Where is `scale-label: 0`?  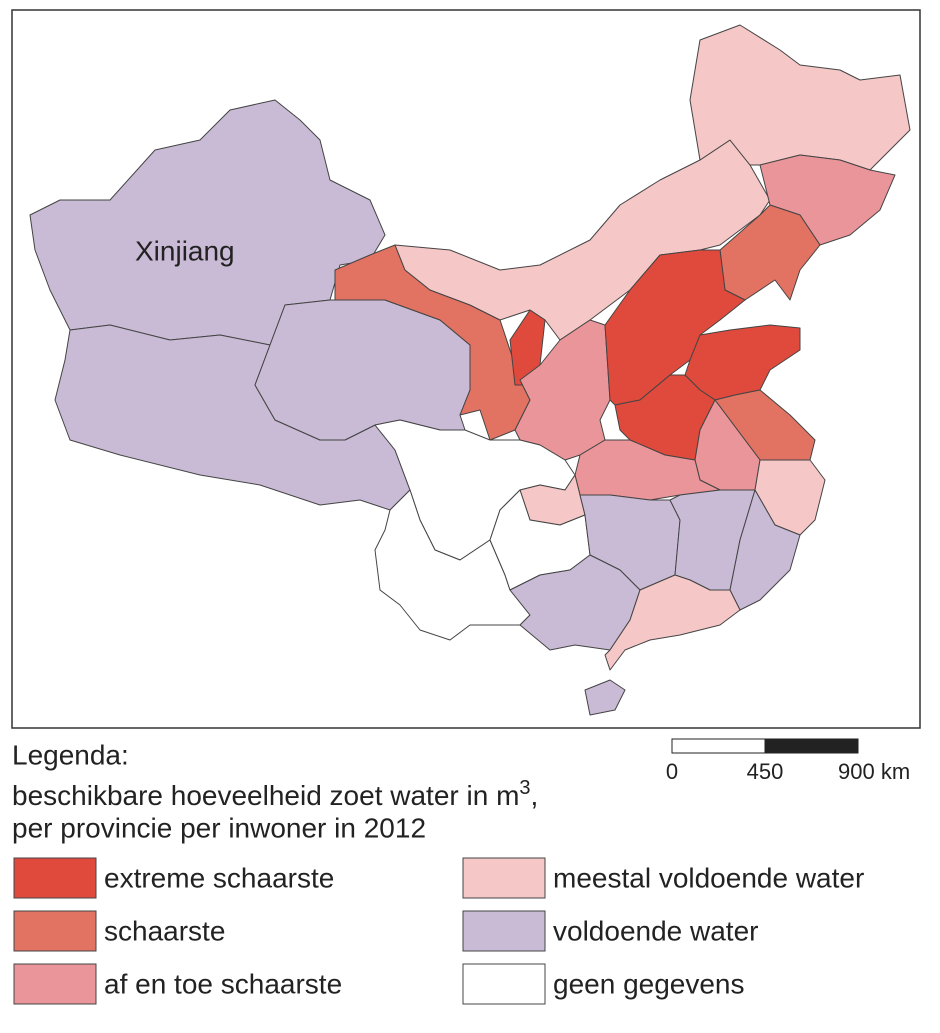 scale-label: 0 is located at coordinates (672, 771).